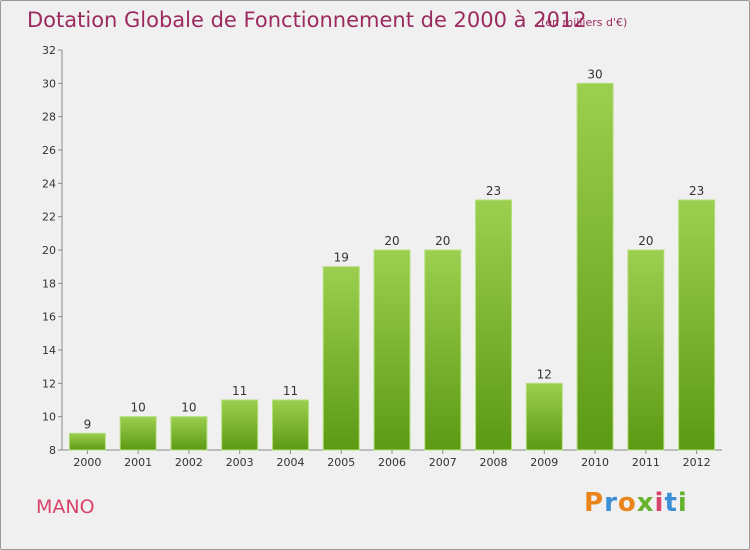 Image resolution: width=750 pixels, height=550 pixels. Describe the element at coordinates (443, 462) in the screenshot. I see `x-tick-label: 2007` at that location.